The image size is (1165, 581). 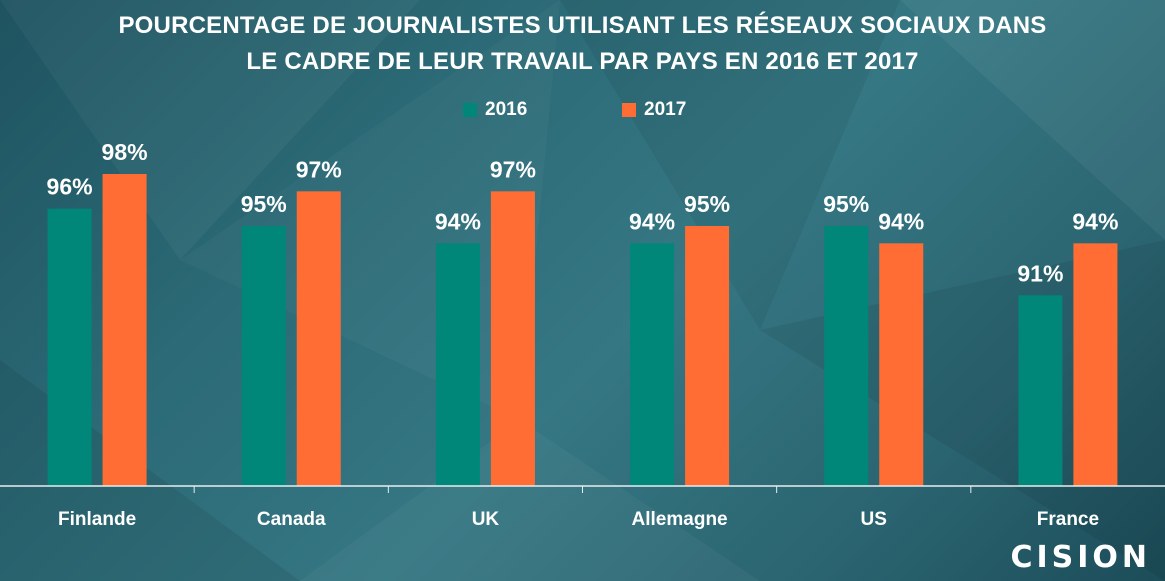 What do you see at coordinates (291, 519) in the screenshot?
I see `x-tick-label-canada: Canada` at bounding box center [291, 519].